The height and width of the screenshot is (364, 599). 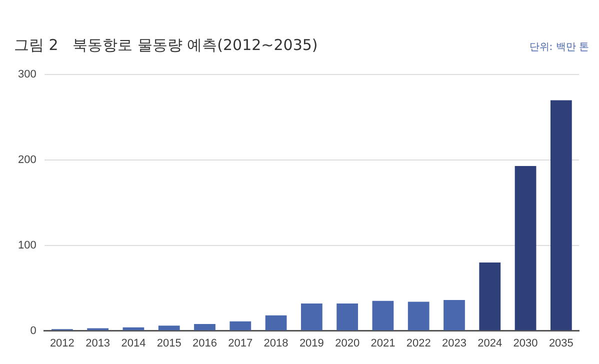 I want to click on x-tick-label: 2017, so click(x=240, y=343).